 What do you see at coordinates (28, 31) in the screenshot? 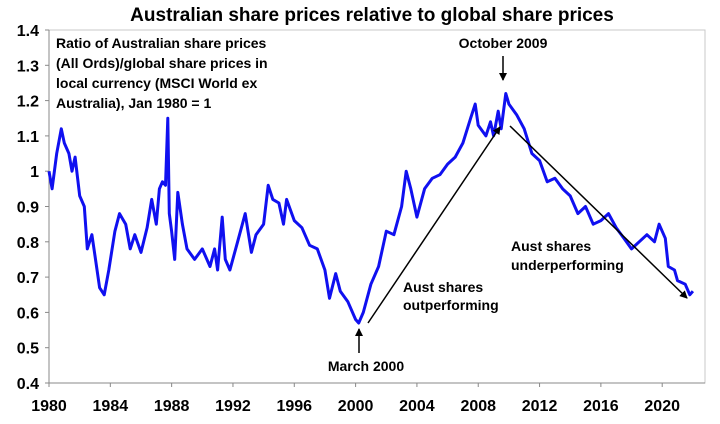
I see `y-tick-label: 1.4` at bounding box center [28, 31].